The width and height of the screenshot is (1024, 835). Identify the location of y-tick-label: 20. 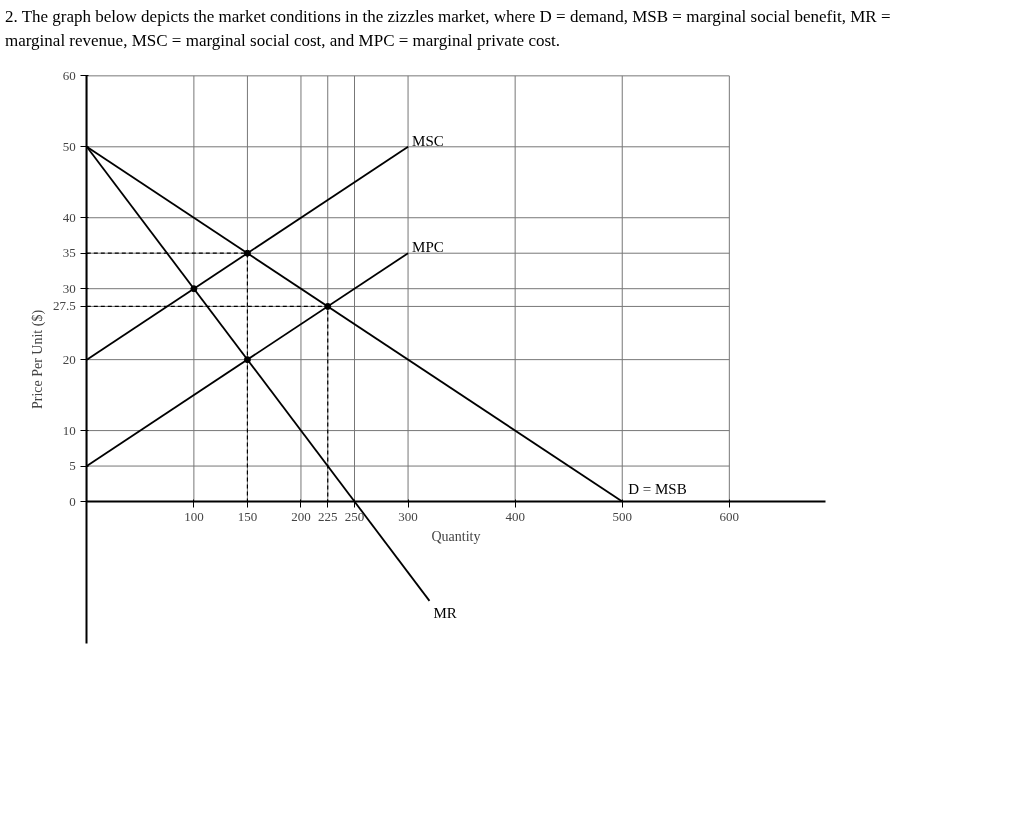
(69, 359).